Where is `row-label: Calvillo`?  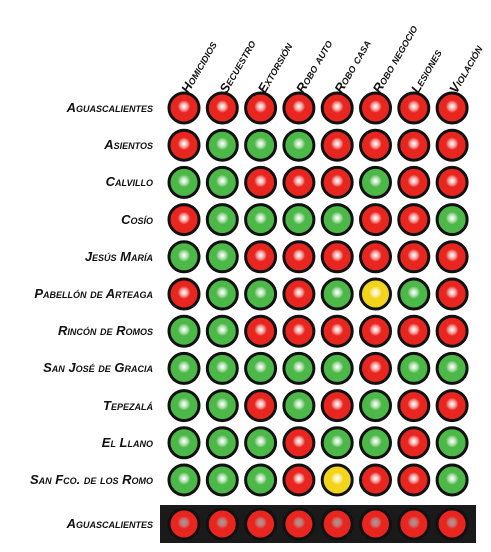 row-label: Calvillo is located at coordinates (129, 182).